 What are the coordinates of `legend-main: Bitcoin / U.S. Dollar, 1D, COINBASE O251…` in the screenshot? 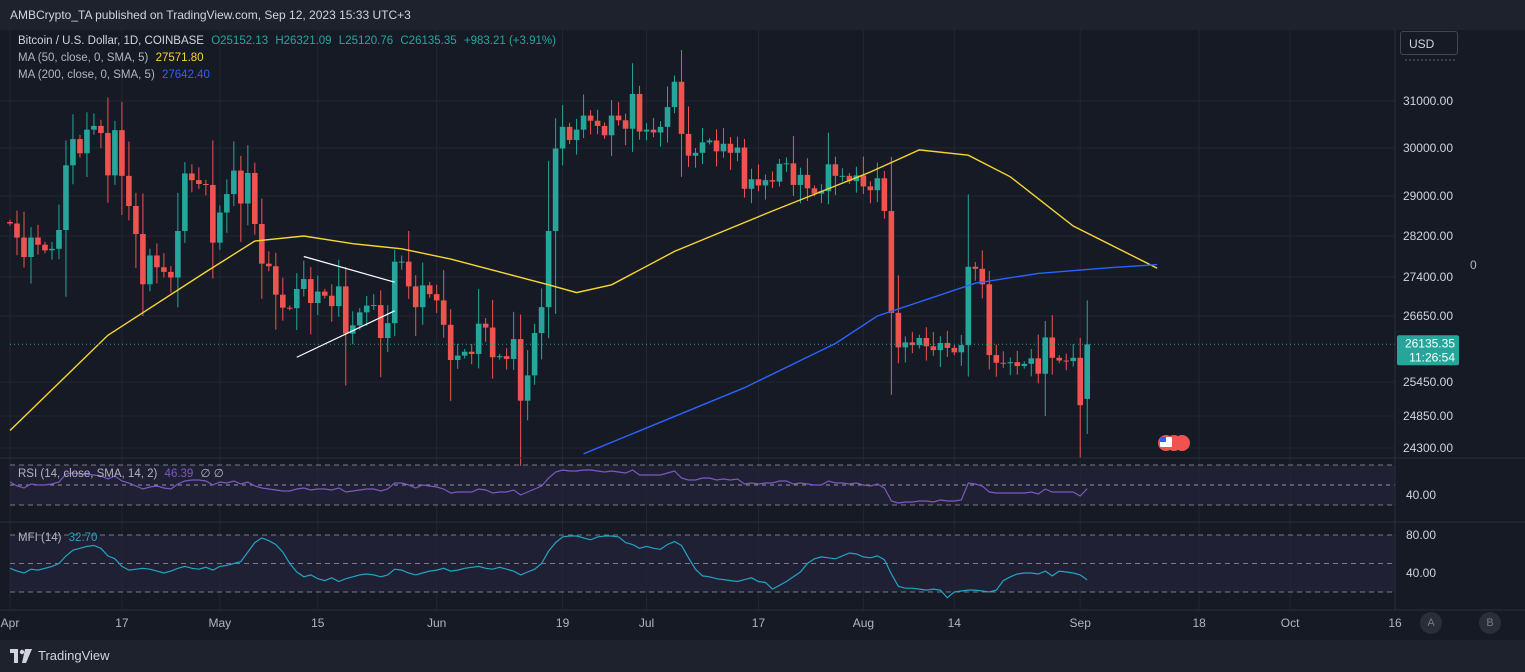 It's located at (289, 41).